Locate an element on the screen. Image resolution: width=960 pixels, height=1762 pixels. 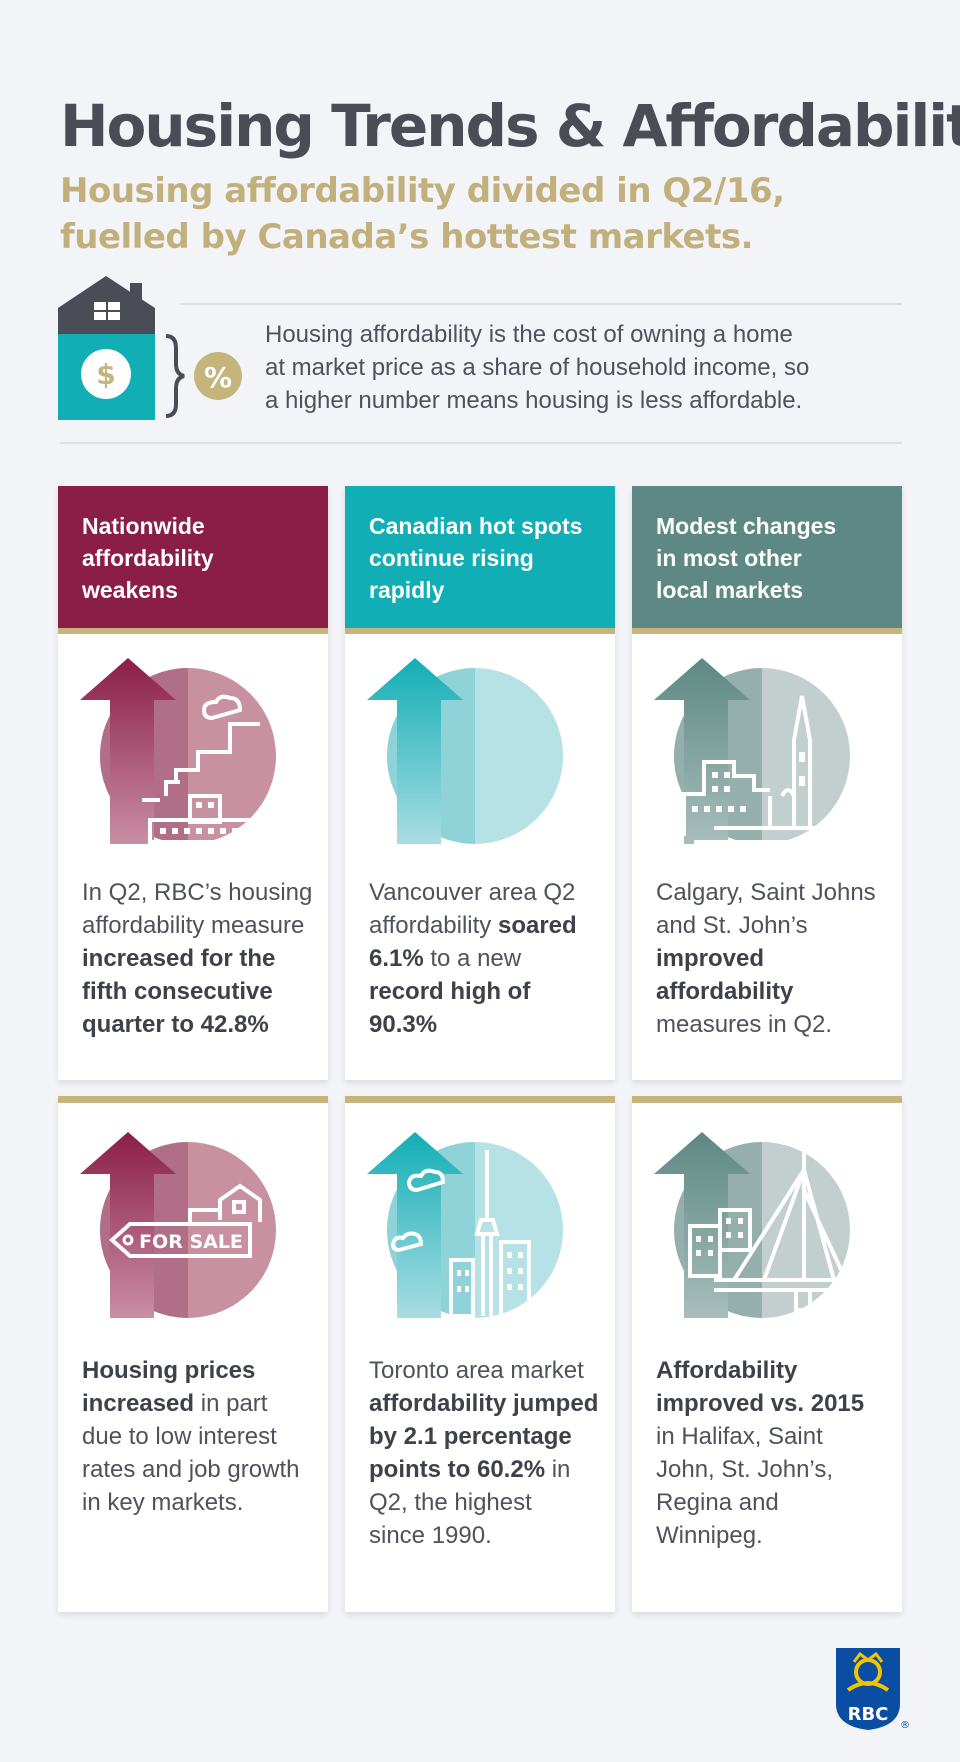
rising-arrow-icon is located at coordinates (465, 751).